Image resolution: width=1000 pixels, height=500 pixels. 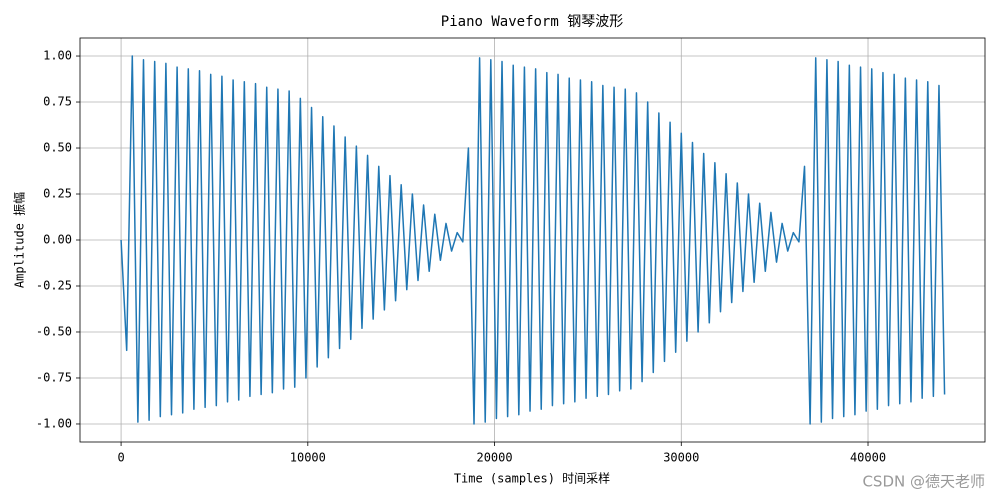 I want to click on y-tick-label: -0.50, so click(x=54, y=331).